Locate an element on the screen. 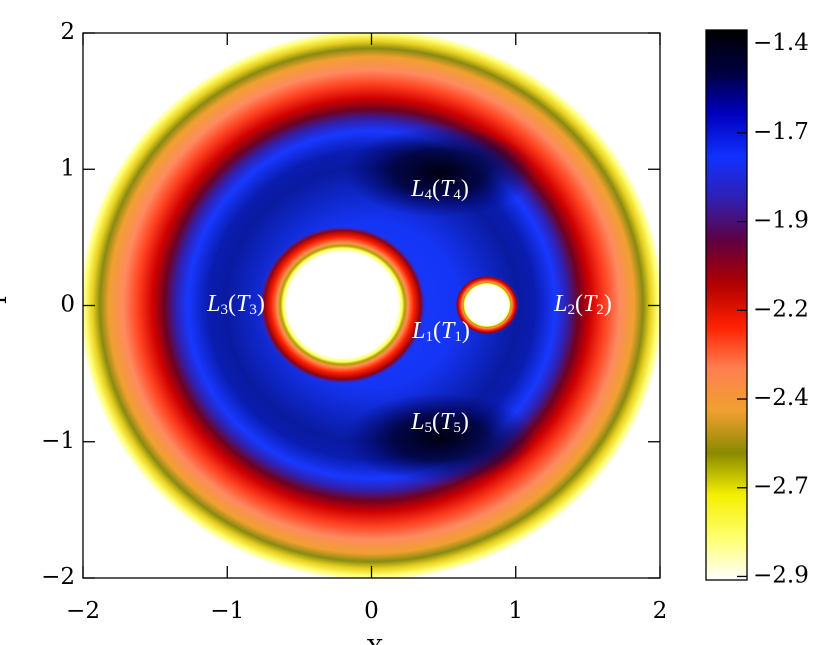  x-axis-label: X is located at coordinates (375, 640).